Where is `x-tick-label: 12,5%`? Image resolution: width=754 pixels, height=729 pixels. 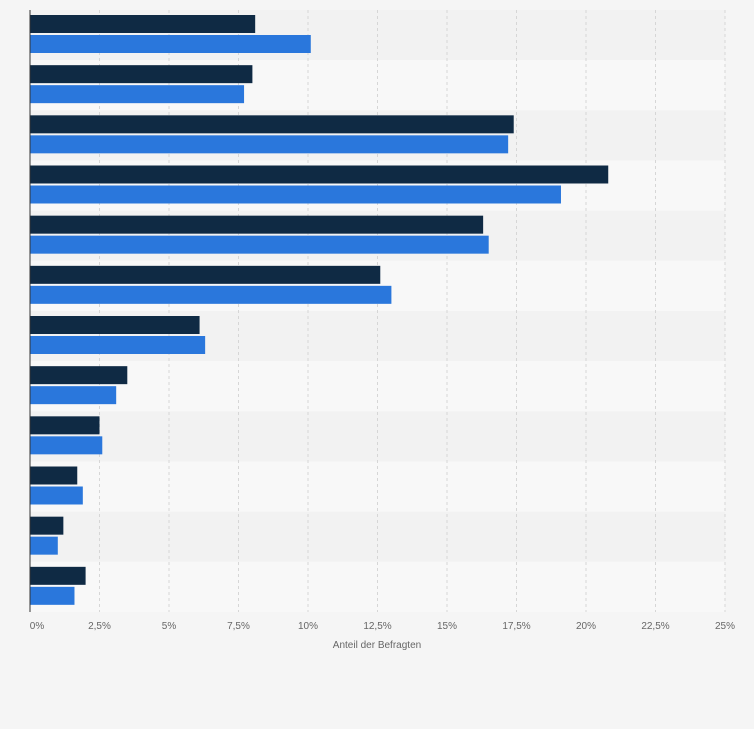
x-tick-label: 12,5% is located at coordinates (377, 626).